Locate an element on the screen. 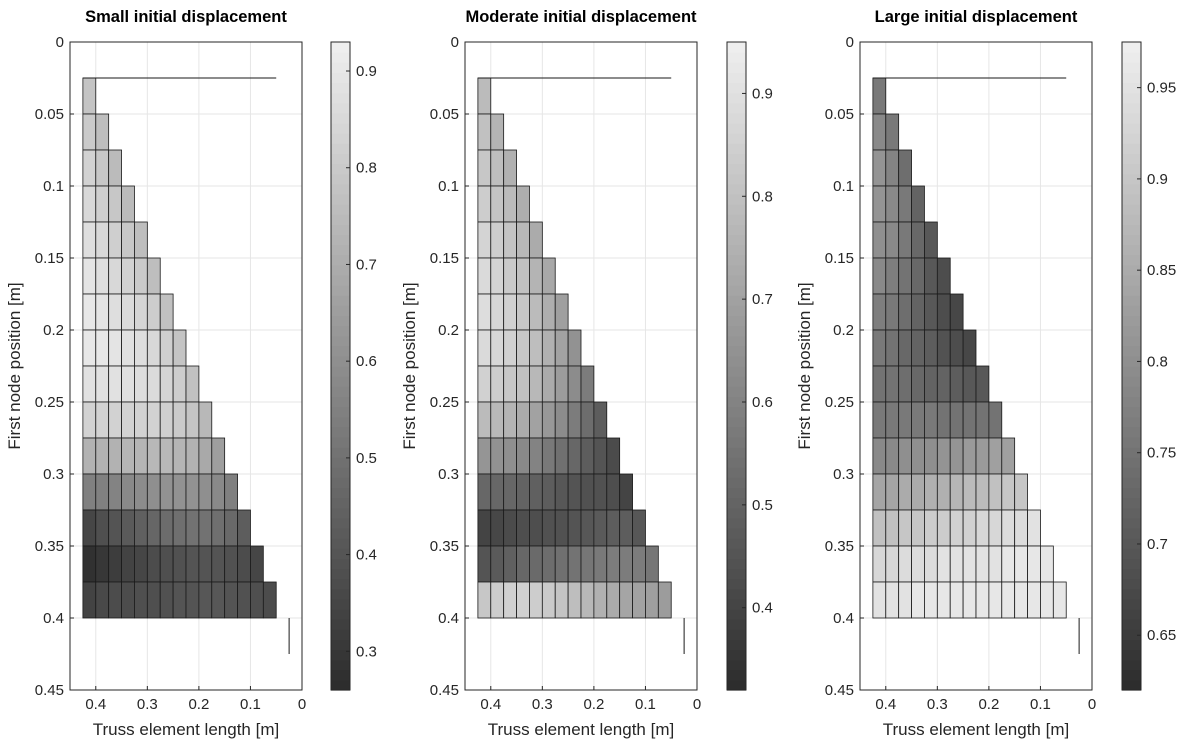  colorbar-tick-label: 0.9 is located at coordinates (762, 93).